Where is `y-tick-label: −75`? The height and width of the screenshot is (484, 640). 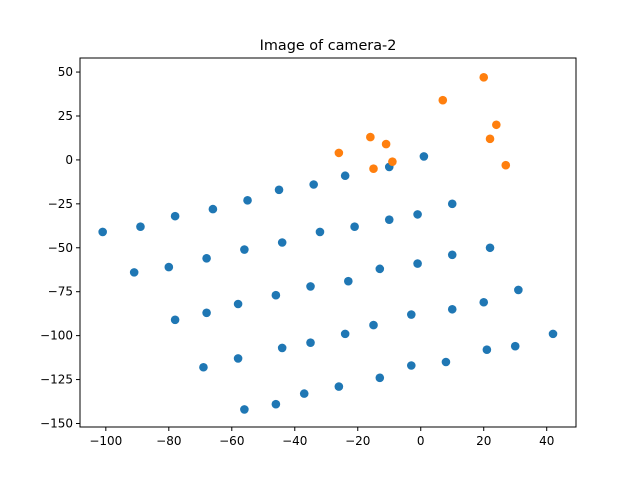
y-tick-label: −75 is located at coordinates (60, 292).